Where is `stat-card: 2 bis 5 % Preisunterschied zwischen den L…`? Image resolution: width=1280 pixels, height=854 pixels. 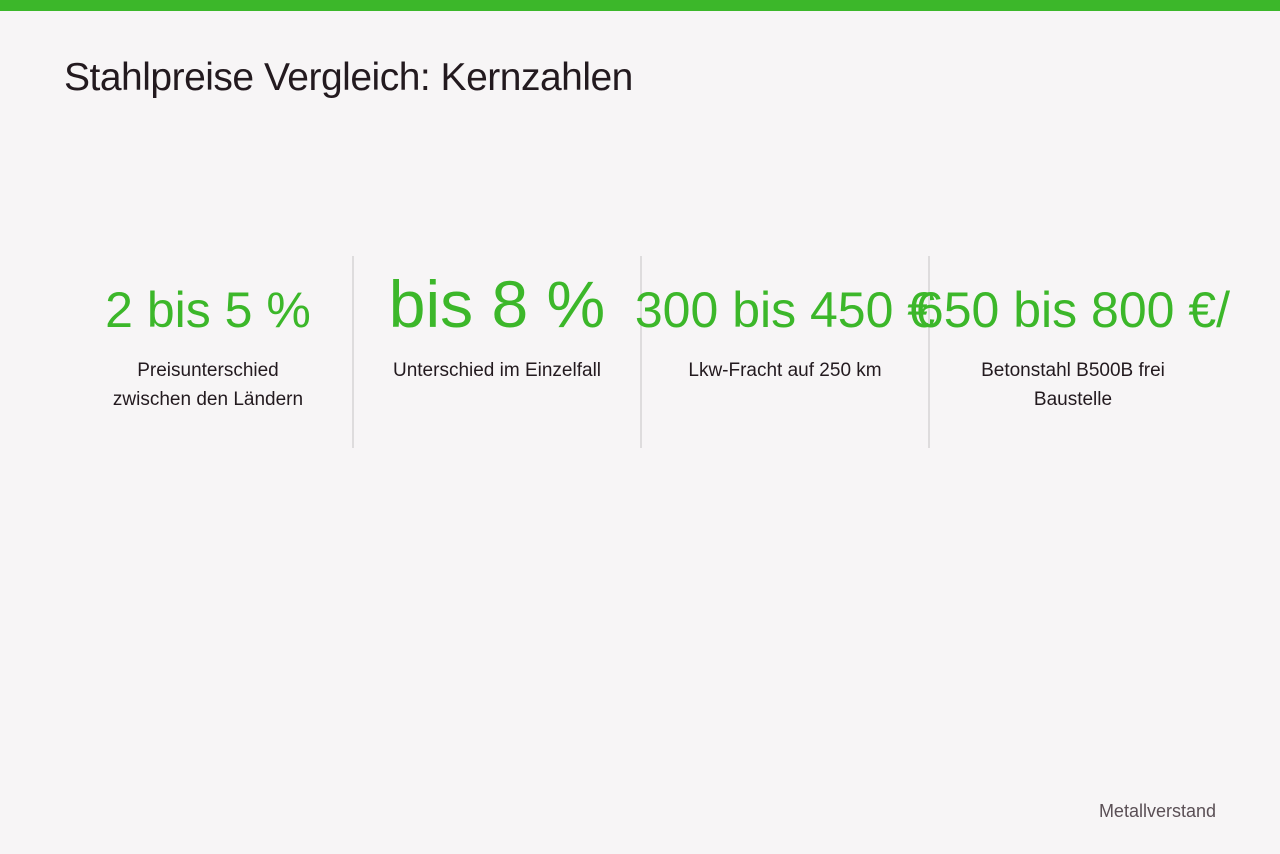 stat-card: 2 bis 5 % Preisunterschied zwischen den L… is located at coordinates (208, 352).